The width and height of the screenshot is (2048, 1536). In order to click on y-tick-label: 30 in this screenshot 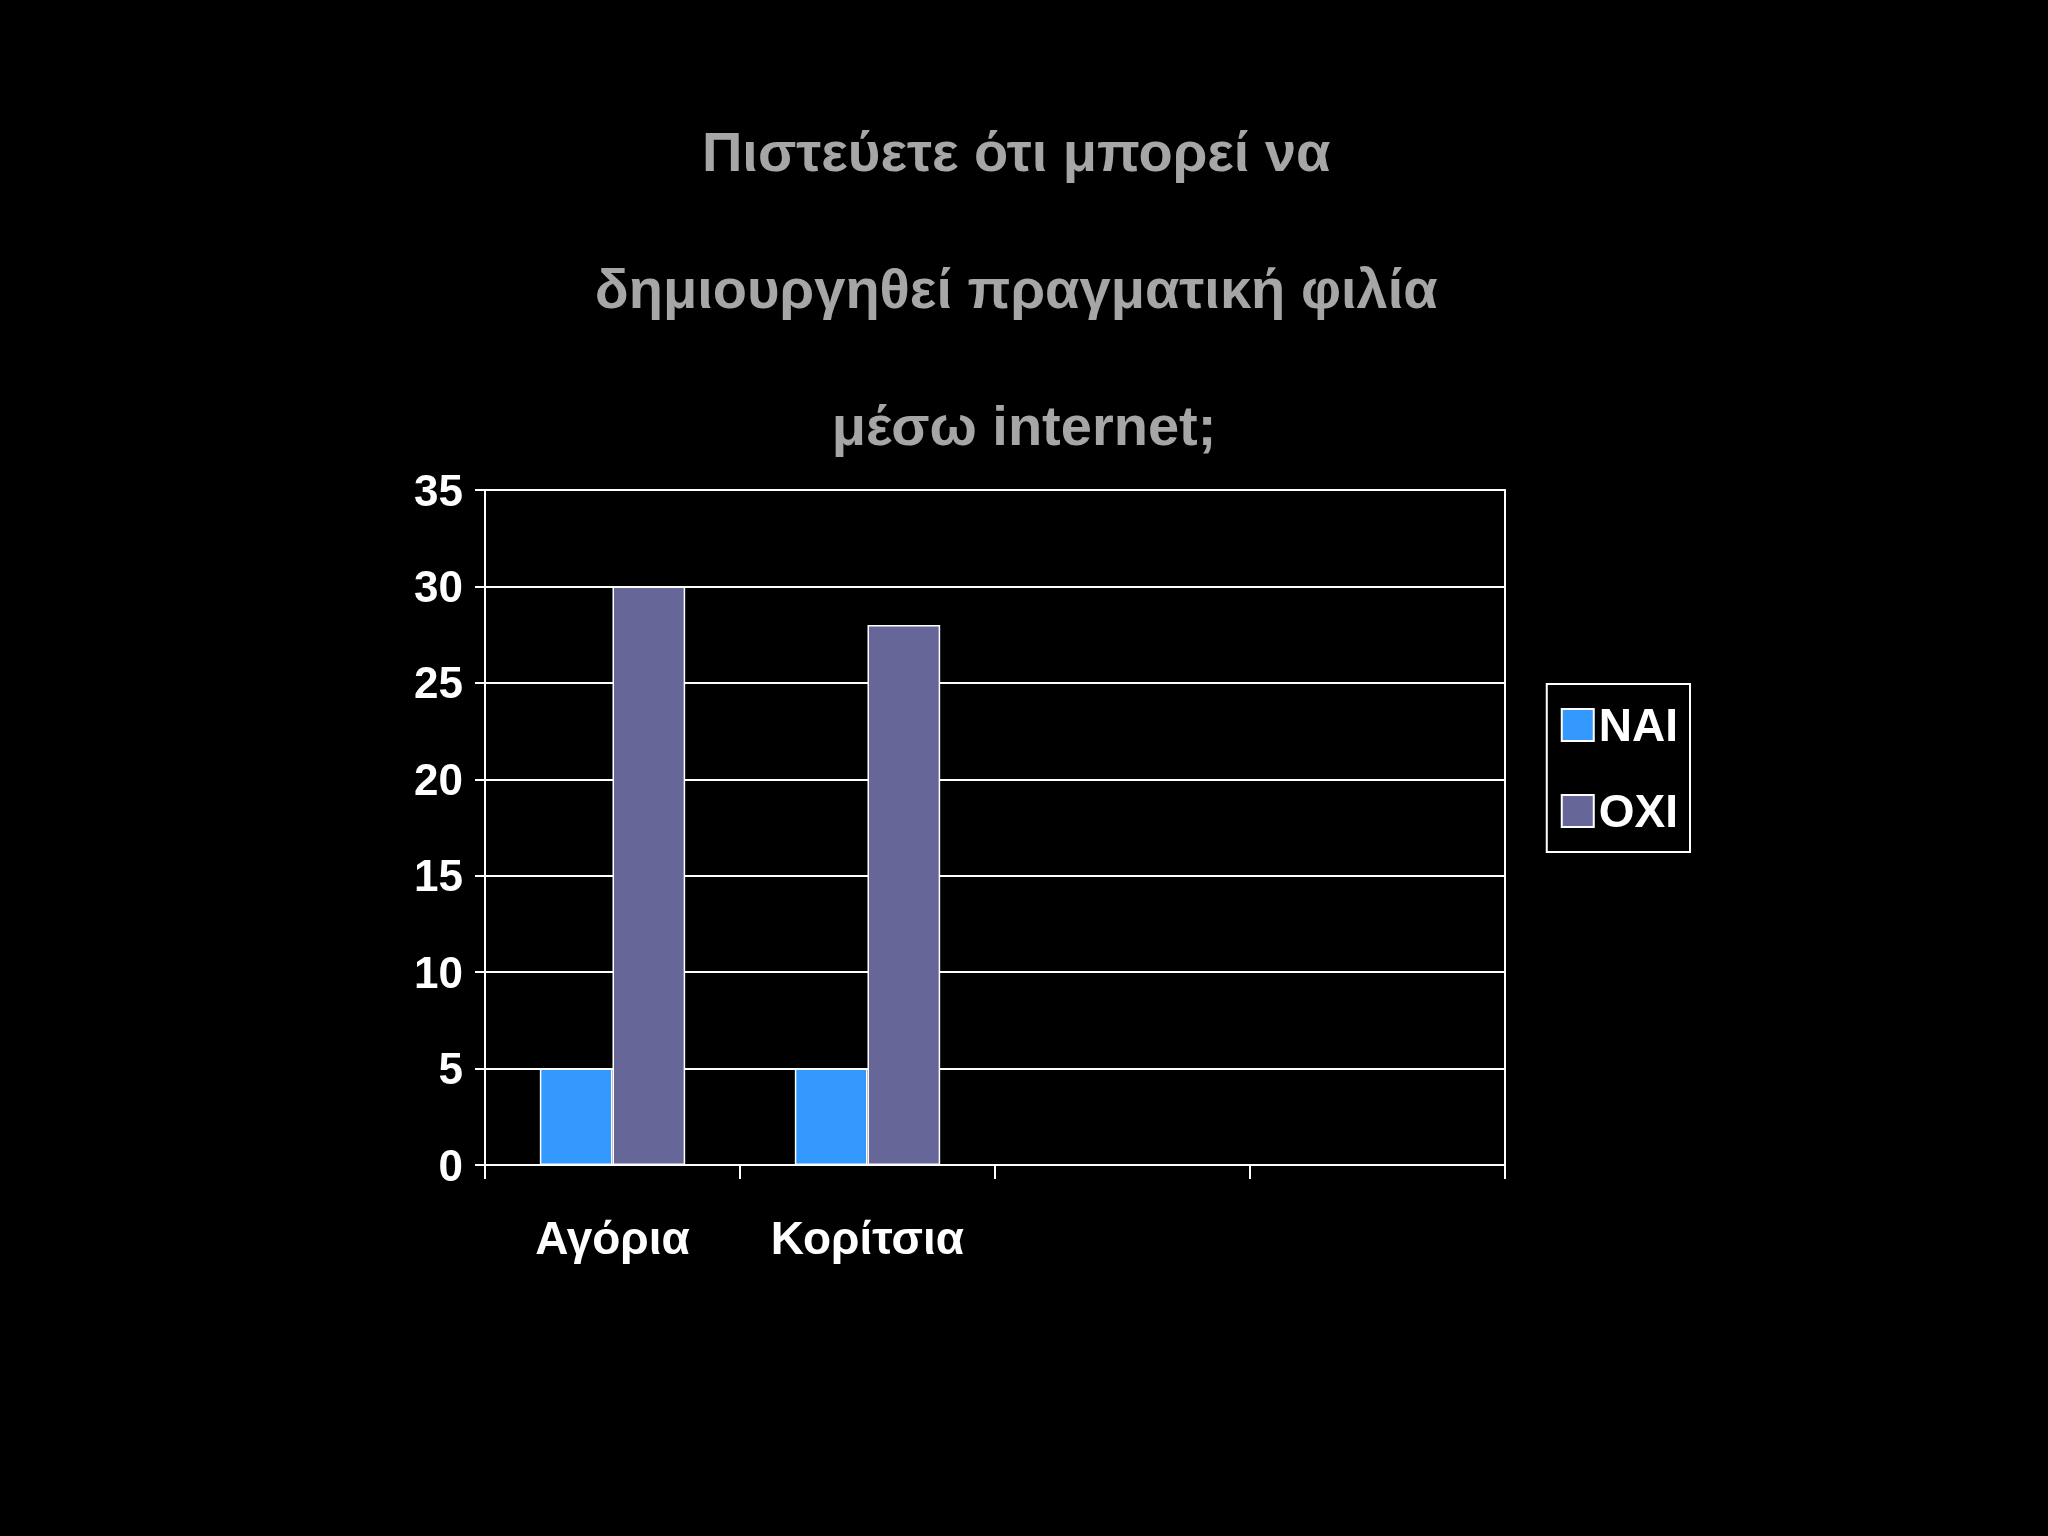, I will do `click(438, 586)`.